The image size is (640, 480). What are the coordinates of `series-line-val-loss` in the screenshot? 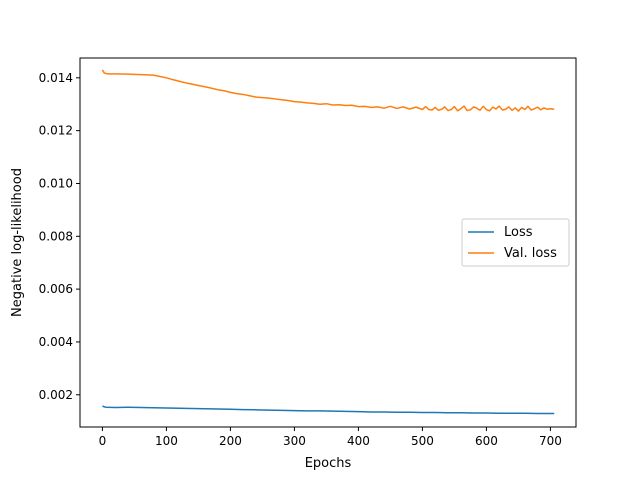 It's located at (328, 90).